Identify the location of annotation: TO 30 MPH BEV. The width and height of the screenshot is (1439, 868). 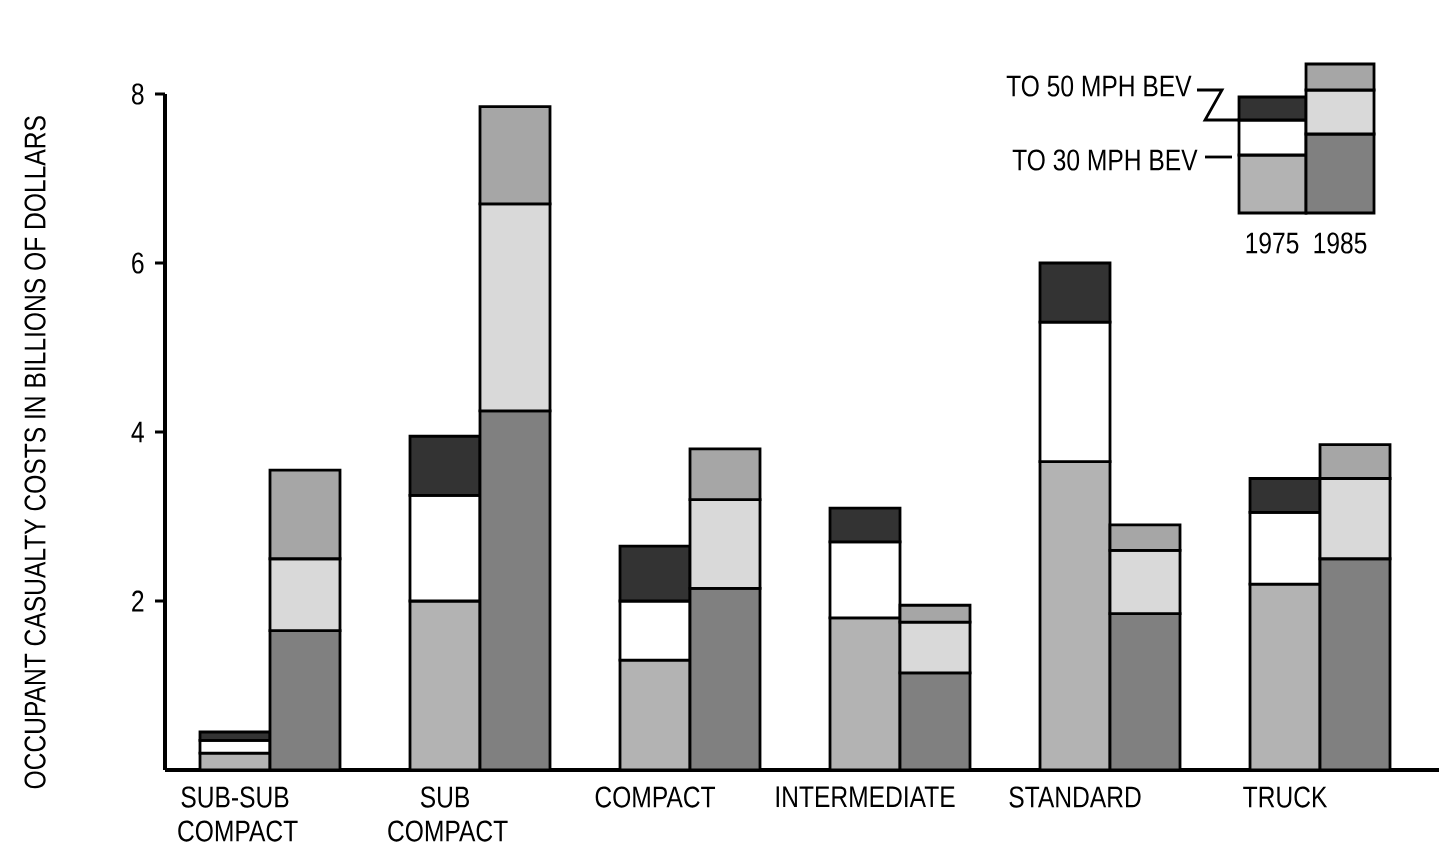
(1105, 160).